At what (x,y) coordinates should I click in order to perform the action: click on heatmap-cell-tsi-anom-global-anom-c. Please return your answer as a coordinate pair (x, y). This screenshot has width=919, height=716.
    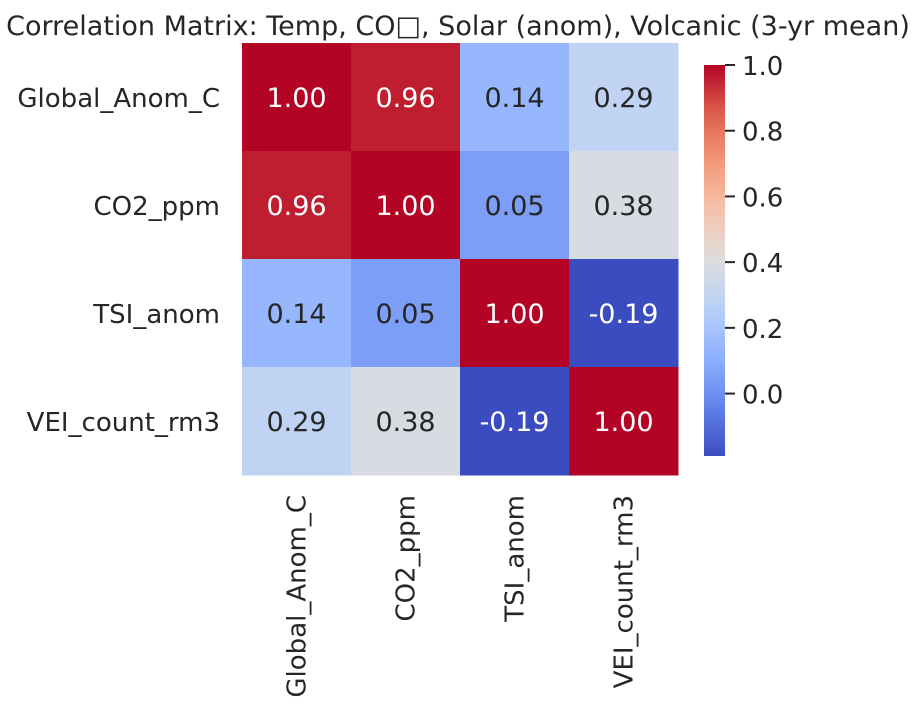
    Looking at the image, I should click on (297, 313).